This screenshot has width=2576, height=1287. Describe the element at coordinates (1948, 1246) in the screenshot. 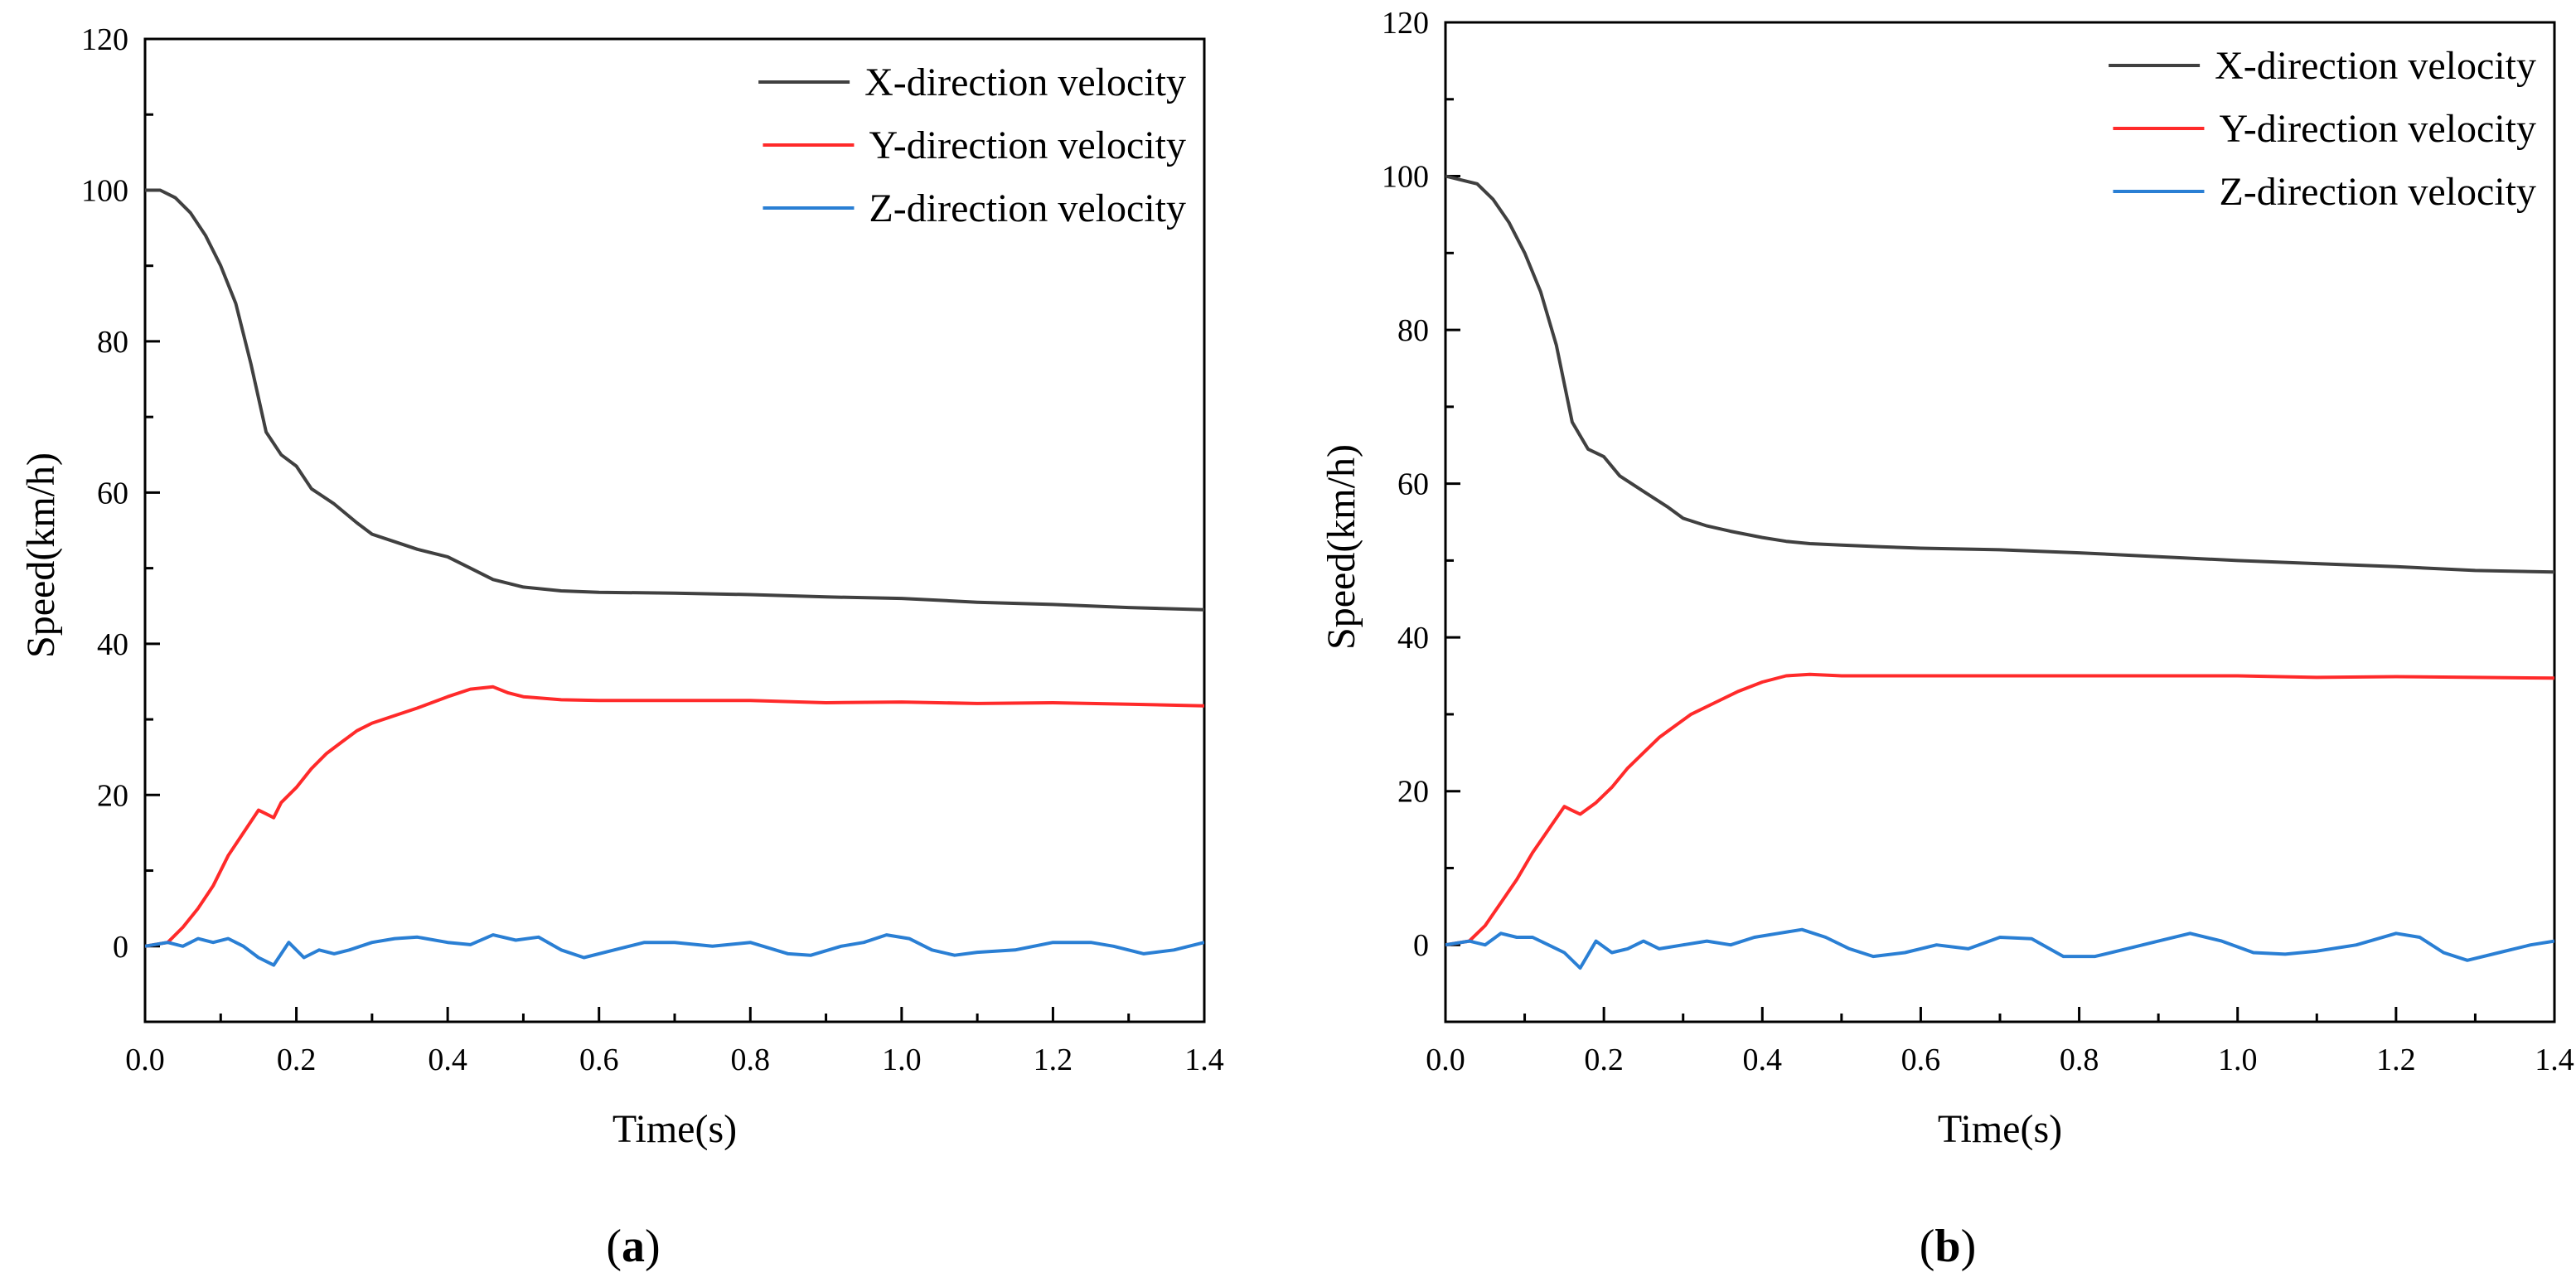

I see `panel-label: (b)` at that location.